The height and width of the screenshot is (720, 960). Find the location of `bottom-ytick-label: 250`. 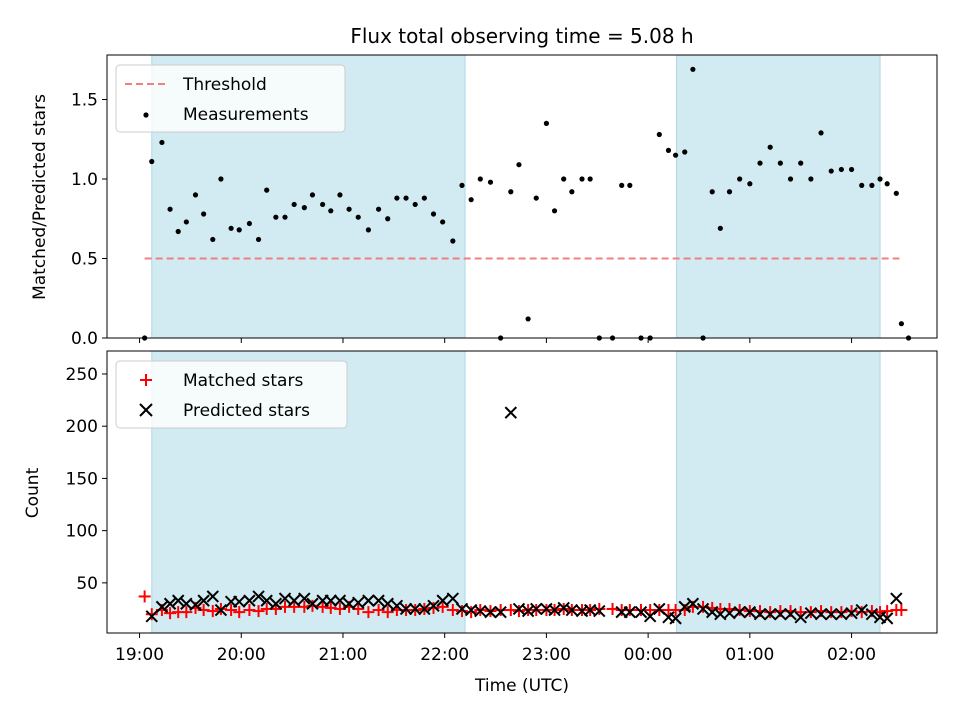

bottom-ytick-label: 250 is located at coordinates (82, 375).